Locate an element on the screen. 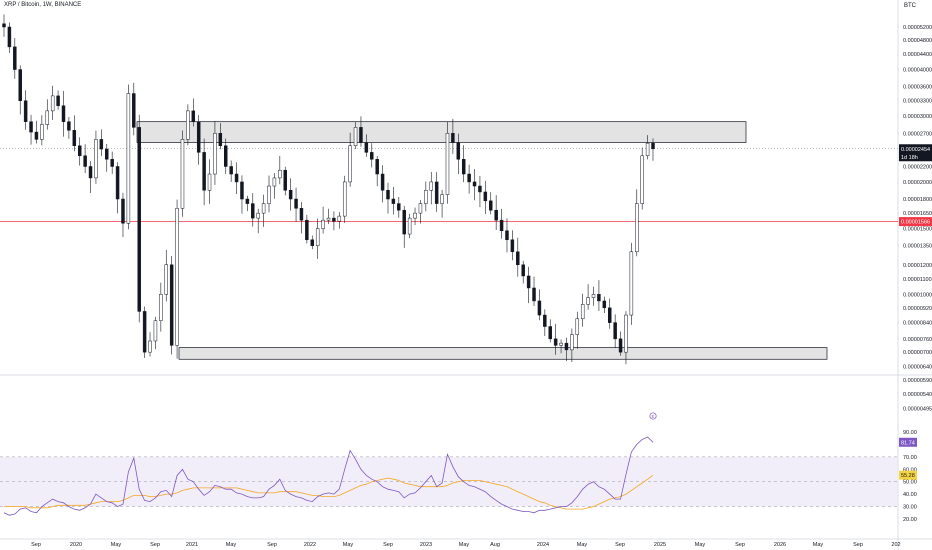  price-tick-label: 0.00003600 is located at coordinates (917, 88).